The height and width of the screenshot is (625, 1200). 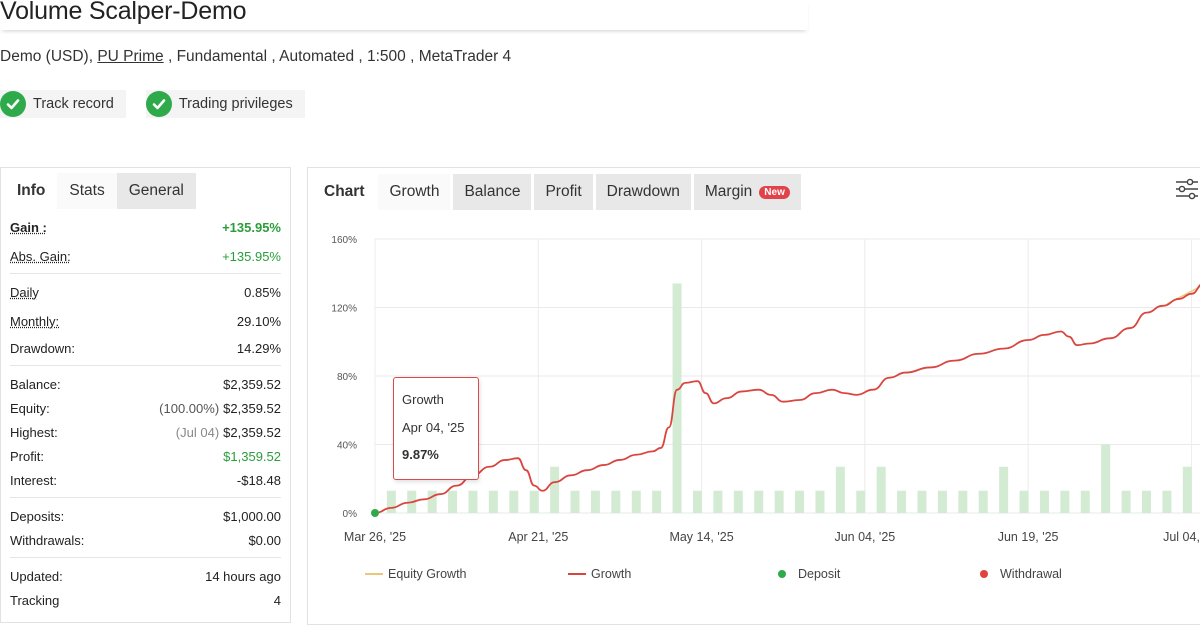 I want to click on trading-privileges-badge: Trading privileges, so click(x=225, y=104).